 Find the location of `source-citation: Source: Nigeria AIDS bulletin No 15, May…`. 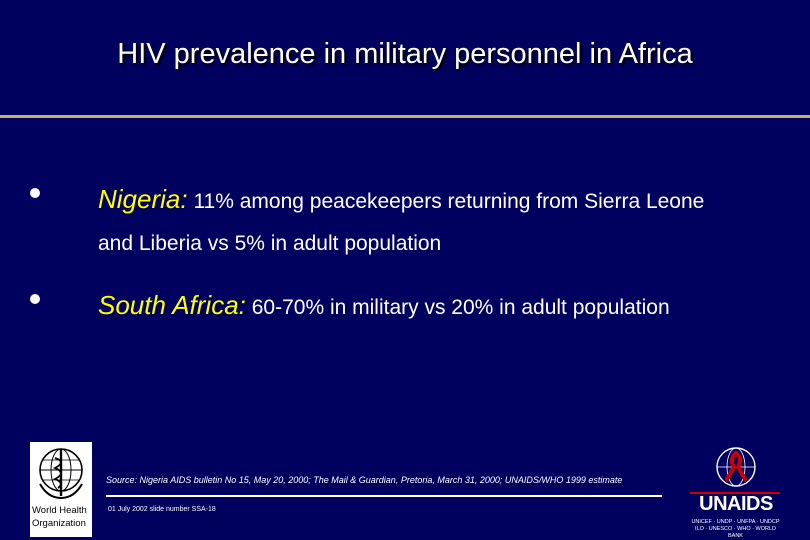

source-citation: Source: Nigeria AIDS bulletin No 15, May… is located at coordinates (364, 480).